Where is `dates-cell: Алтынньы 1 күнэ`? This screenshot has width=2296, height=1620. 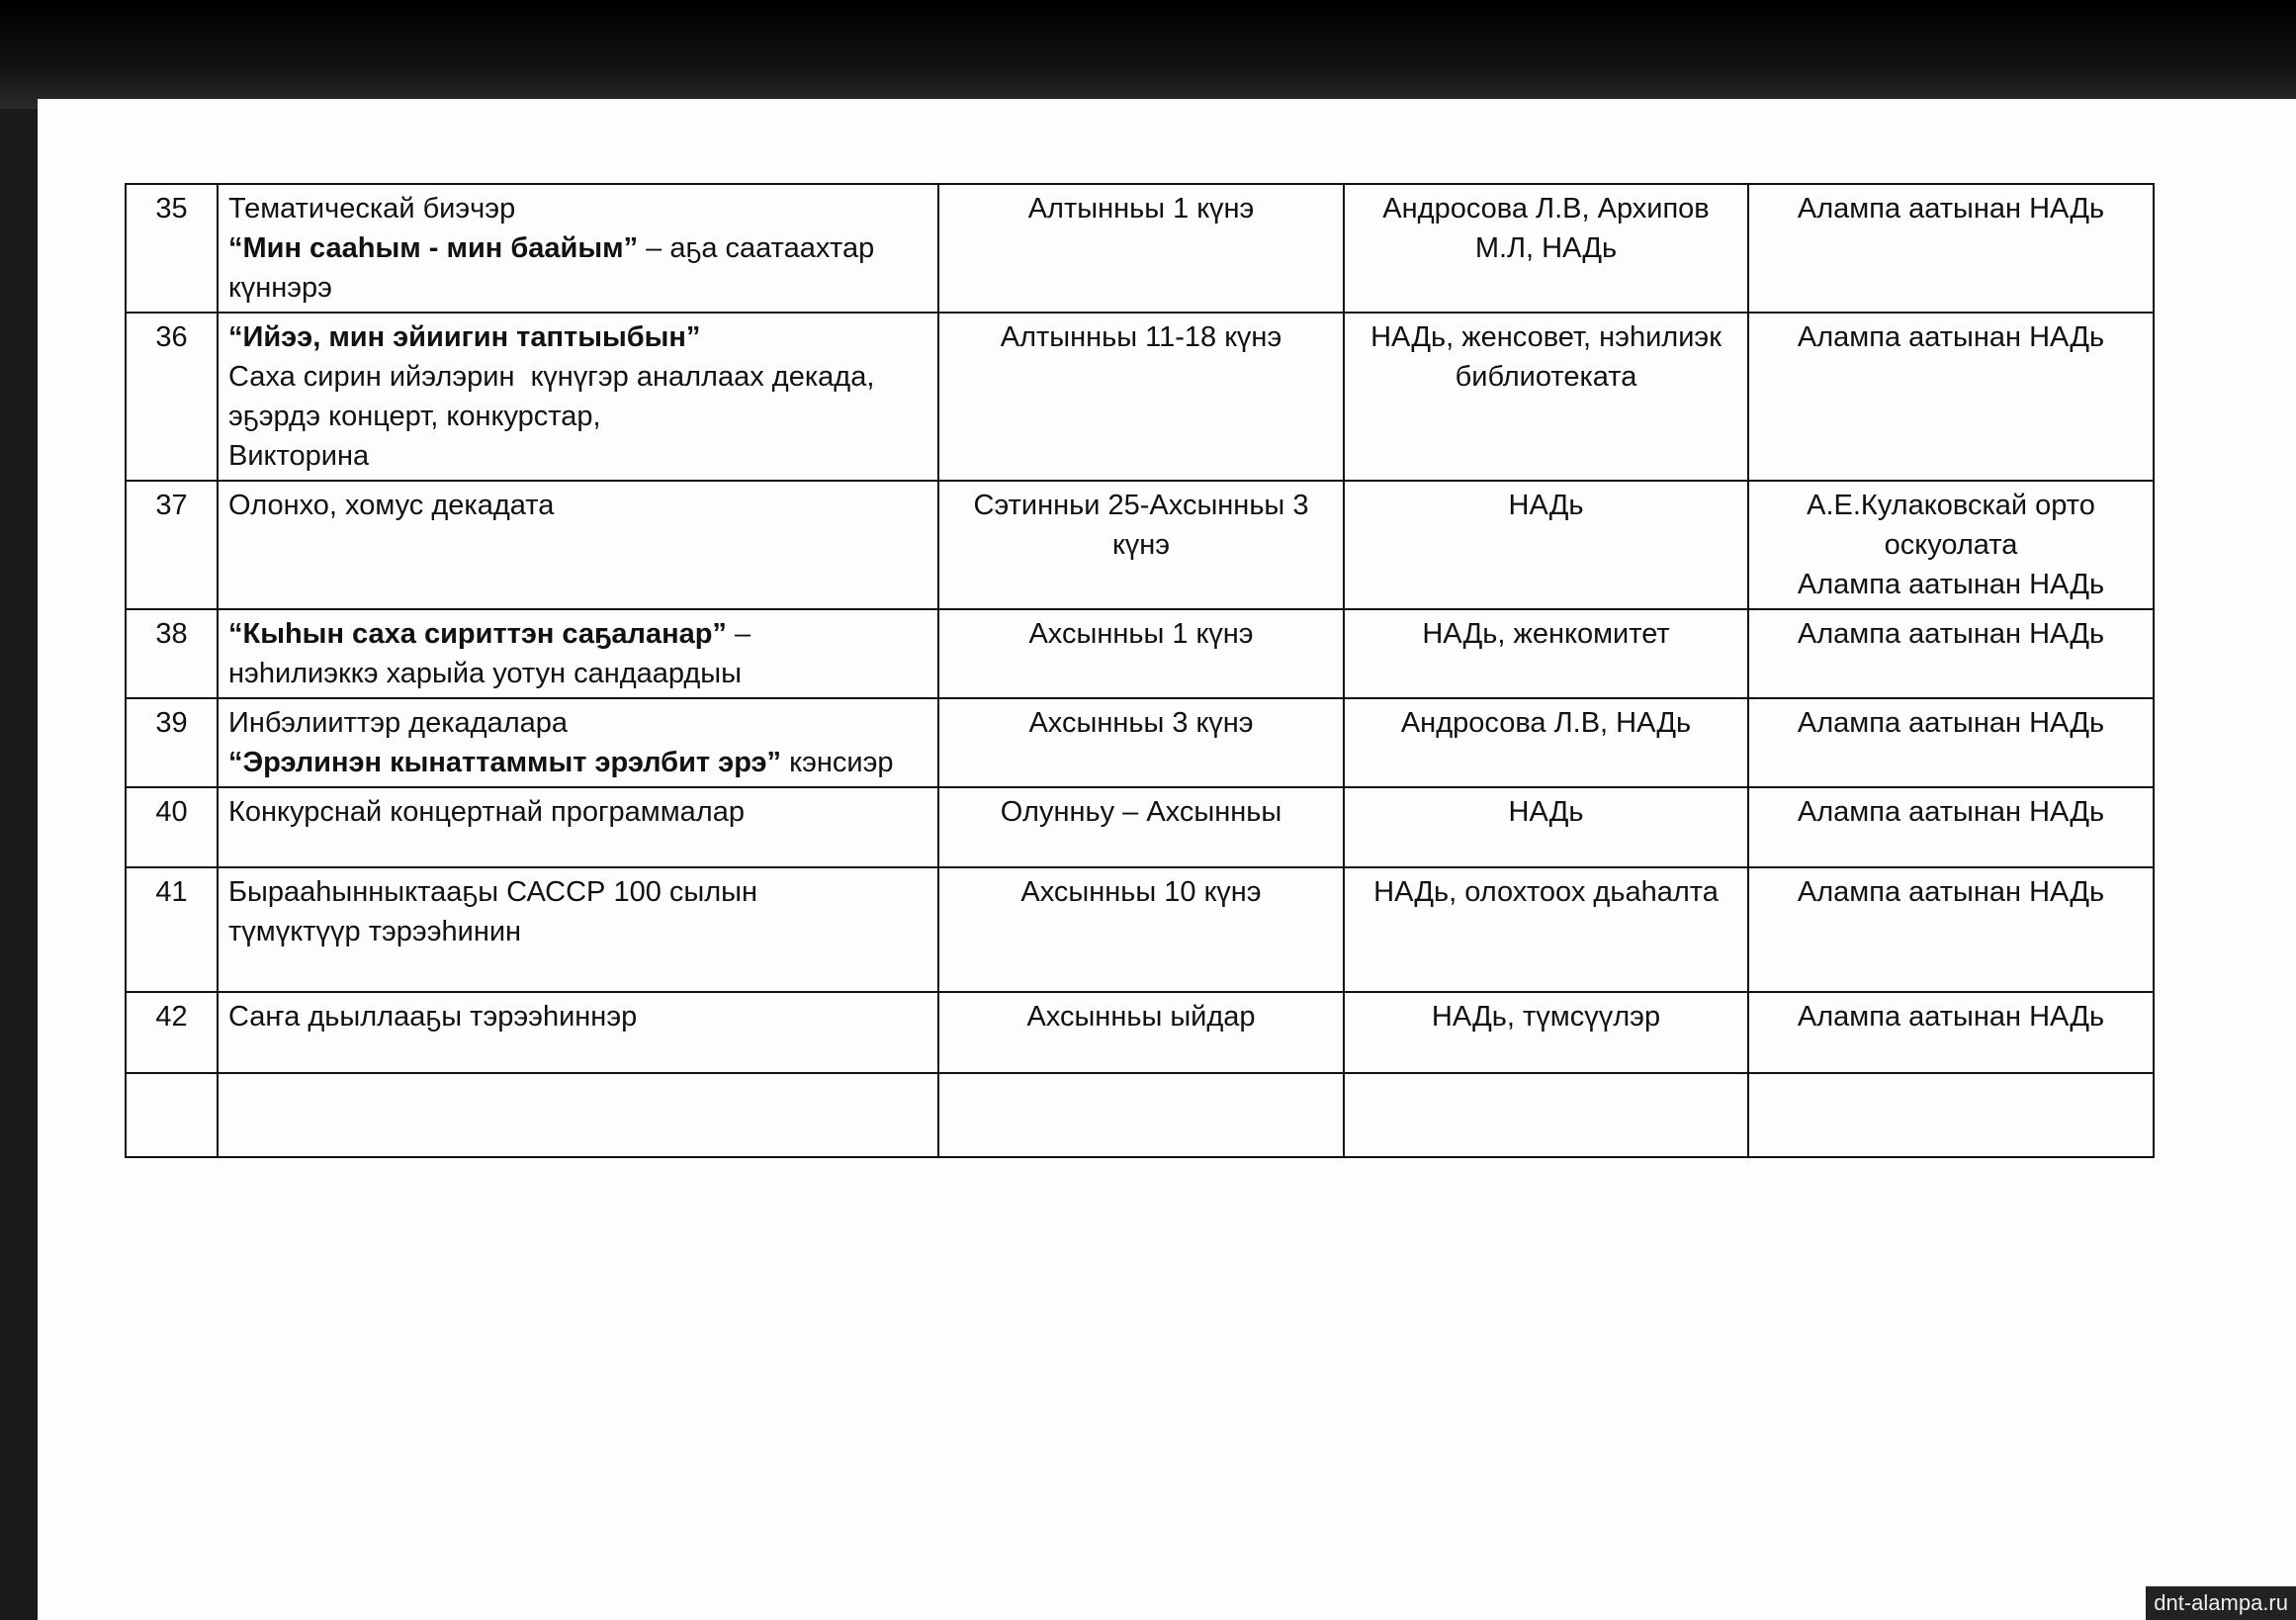
dates-cell: Алтынньы 1 күнэ is located at coordinates (1141, 248).